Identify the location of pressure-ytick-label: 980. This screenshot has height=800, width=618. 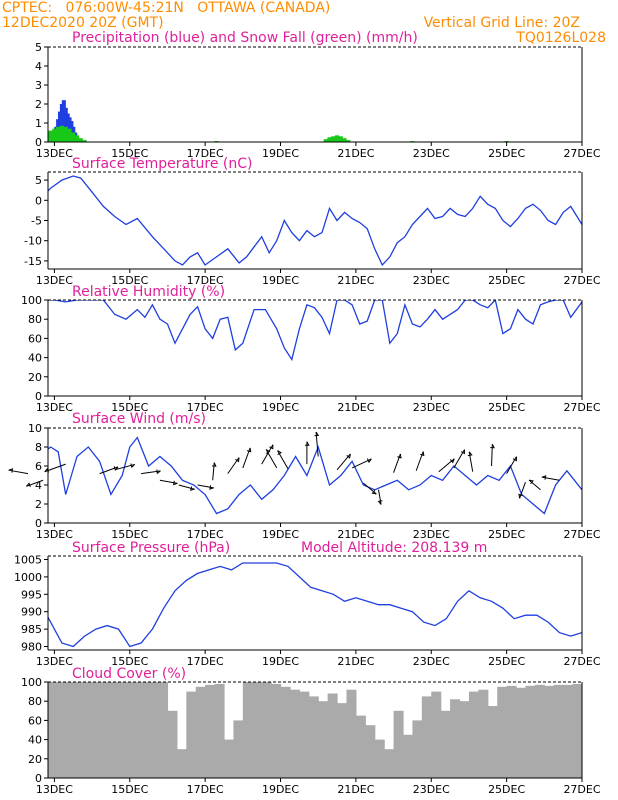
(31, 647).